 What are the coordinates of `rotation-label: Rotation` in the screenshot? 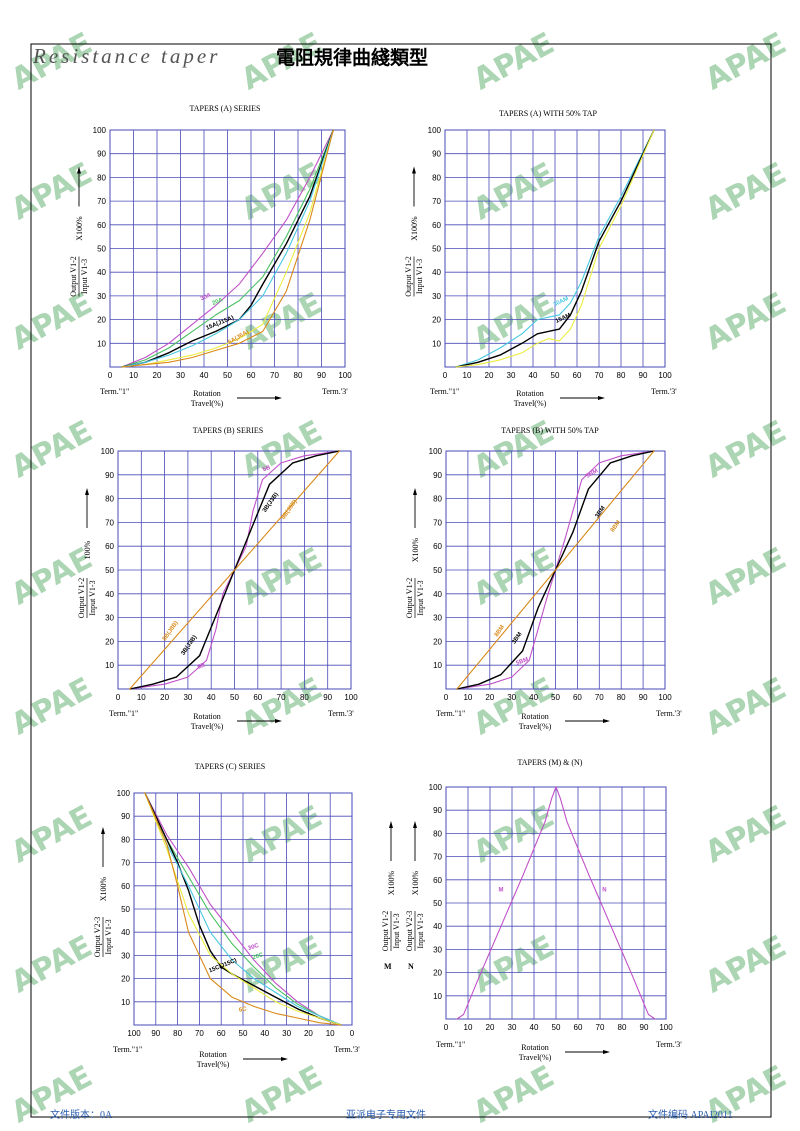 It's located at (207, 716).